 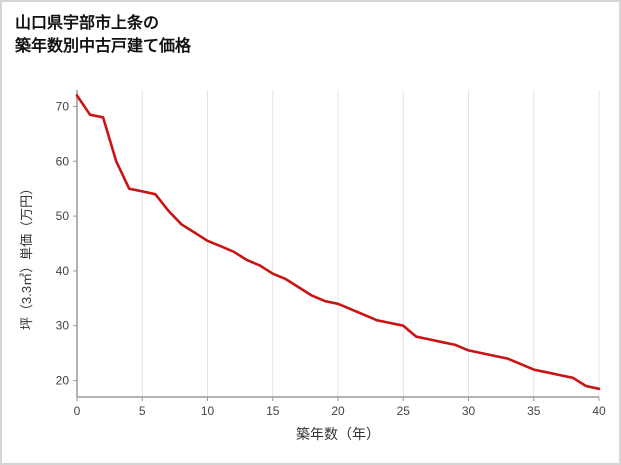 I want to click on x-tick-label: 10, so click(x=208, y=411).